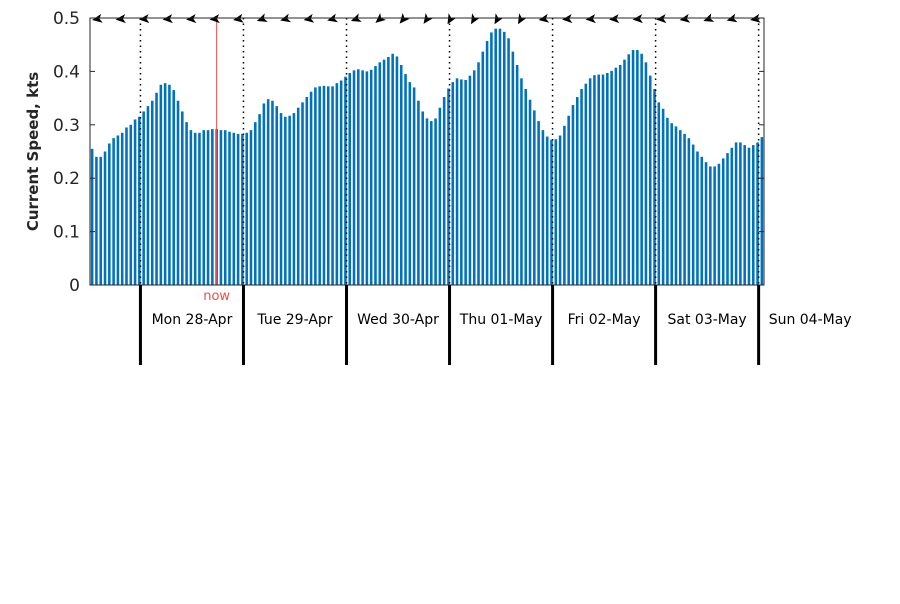 Image resolution: width=900 pixels, height=604 pixels. What do you see at coordinates (66, 179) in the screenshot?
I see `y-tick-label: 0.2` at bounding box center [66, 179].